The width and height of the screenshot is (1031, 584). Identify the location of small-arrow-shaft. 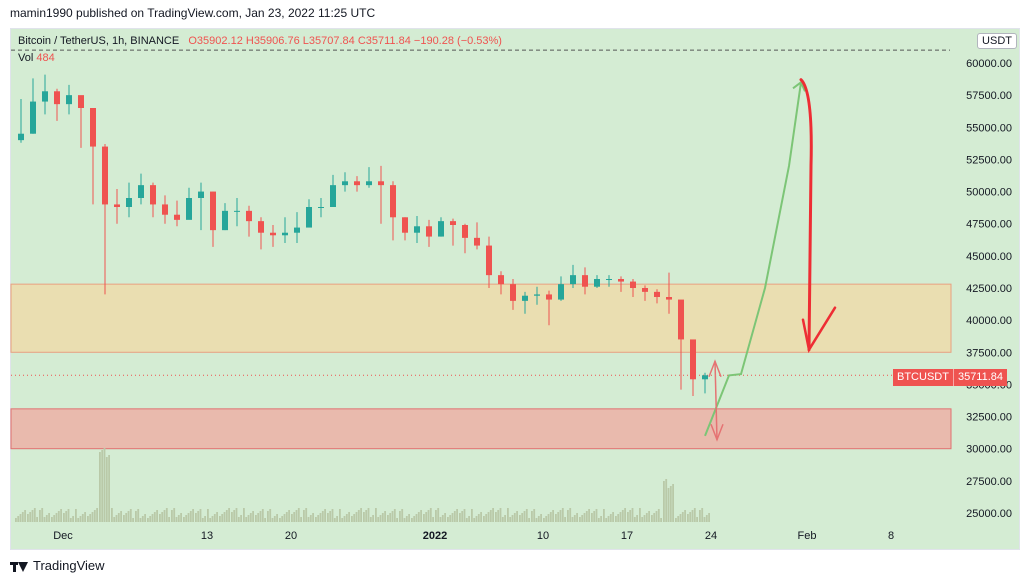
(716, 400).